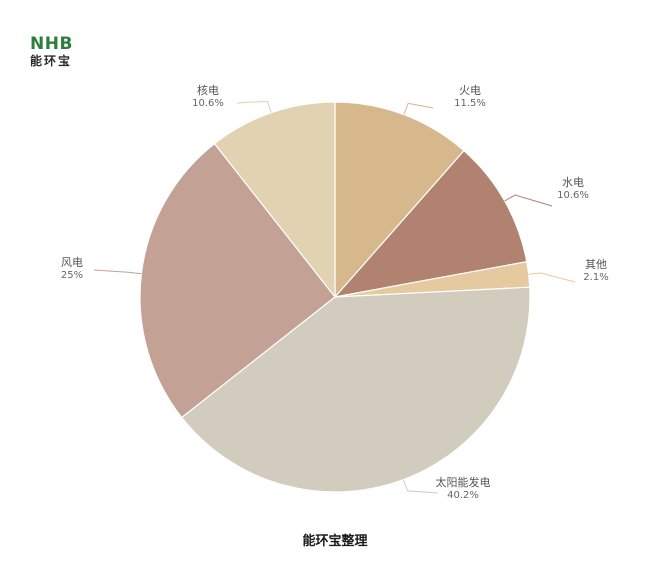 The width and height of the screenshot is (670, 569). What do you see at coordinates (573, 195) in the screenshot?
I see `slice-value-2: 10.6%` at bounding box center [573, 195].